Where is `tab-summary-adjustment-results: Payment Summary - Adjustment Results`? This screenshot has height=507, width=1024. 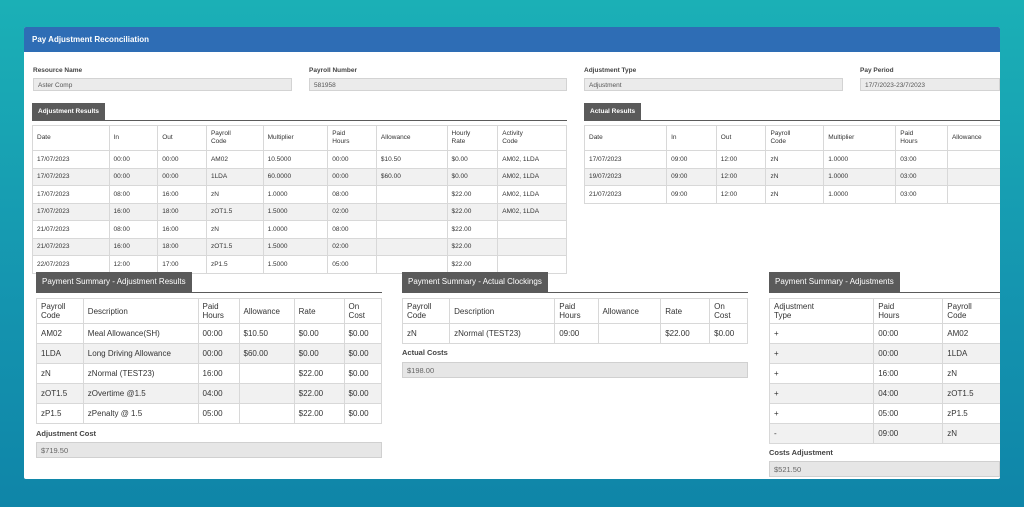
tab-summary-adjustment-results: Payment Summary - Adjustment Results is located at coordinates (114, 282).